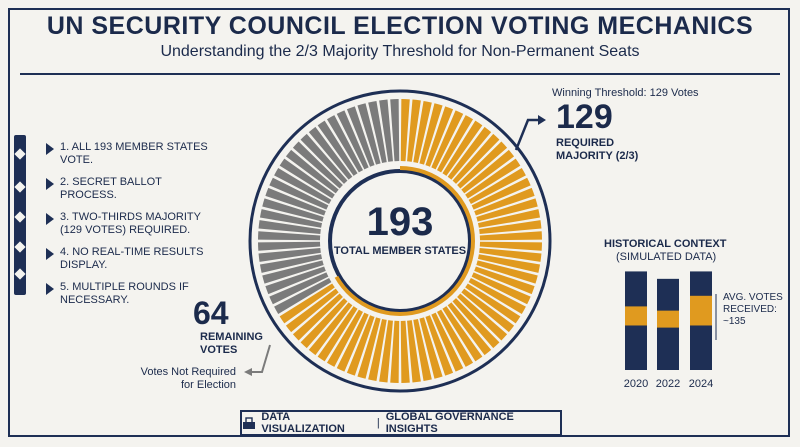  I want to click on total-members-label: TOTAL MEMBER STATES, so click(400, 251).